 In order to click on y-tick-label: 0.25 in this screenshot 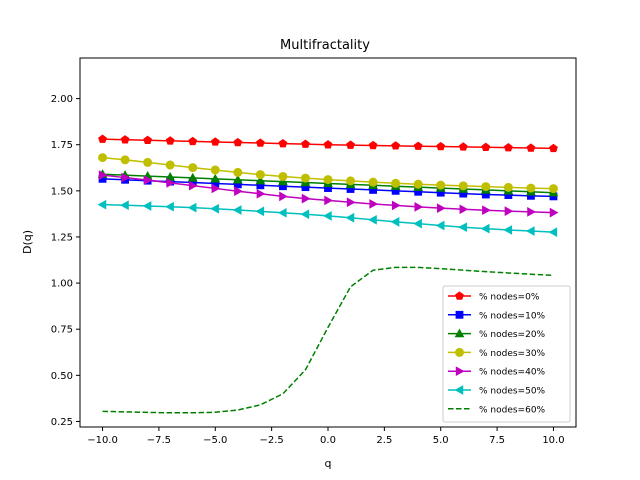, I will do `click(62, 422)`.